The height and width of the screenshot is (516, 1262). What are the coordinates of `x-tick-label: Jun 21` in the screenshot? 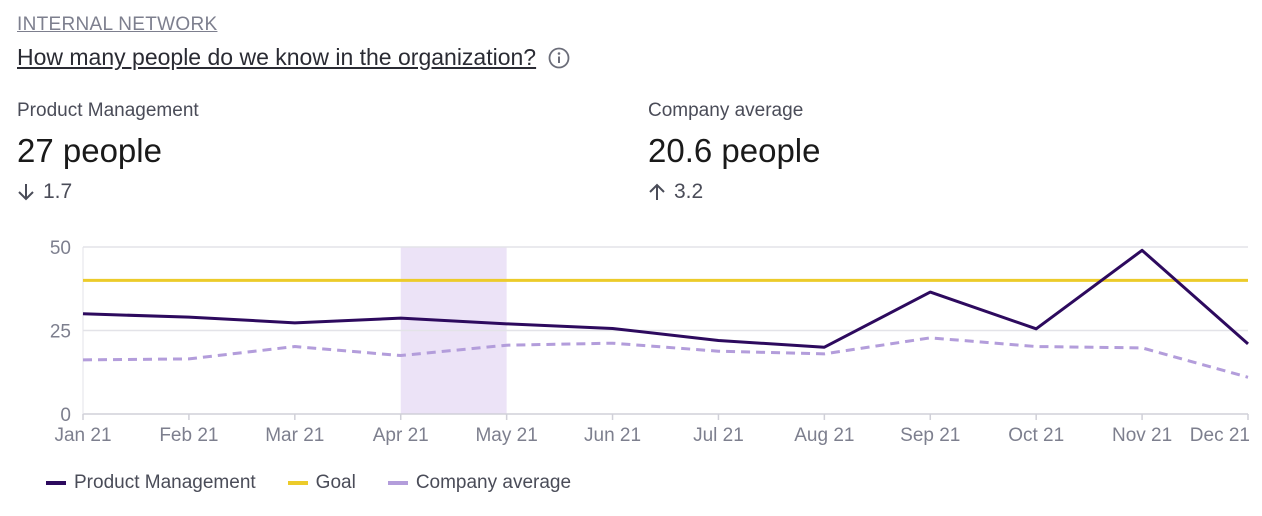 It's located at (612, 435).